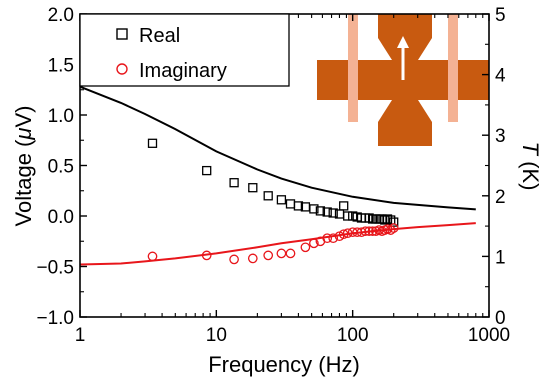 The image size is (539, 381). What do you see at coordinates (403, 42) in the screenshot?
I see `inset-arrow-head` at bounding box center [403, 42].